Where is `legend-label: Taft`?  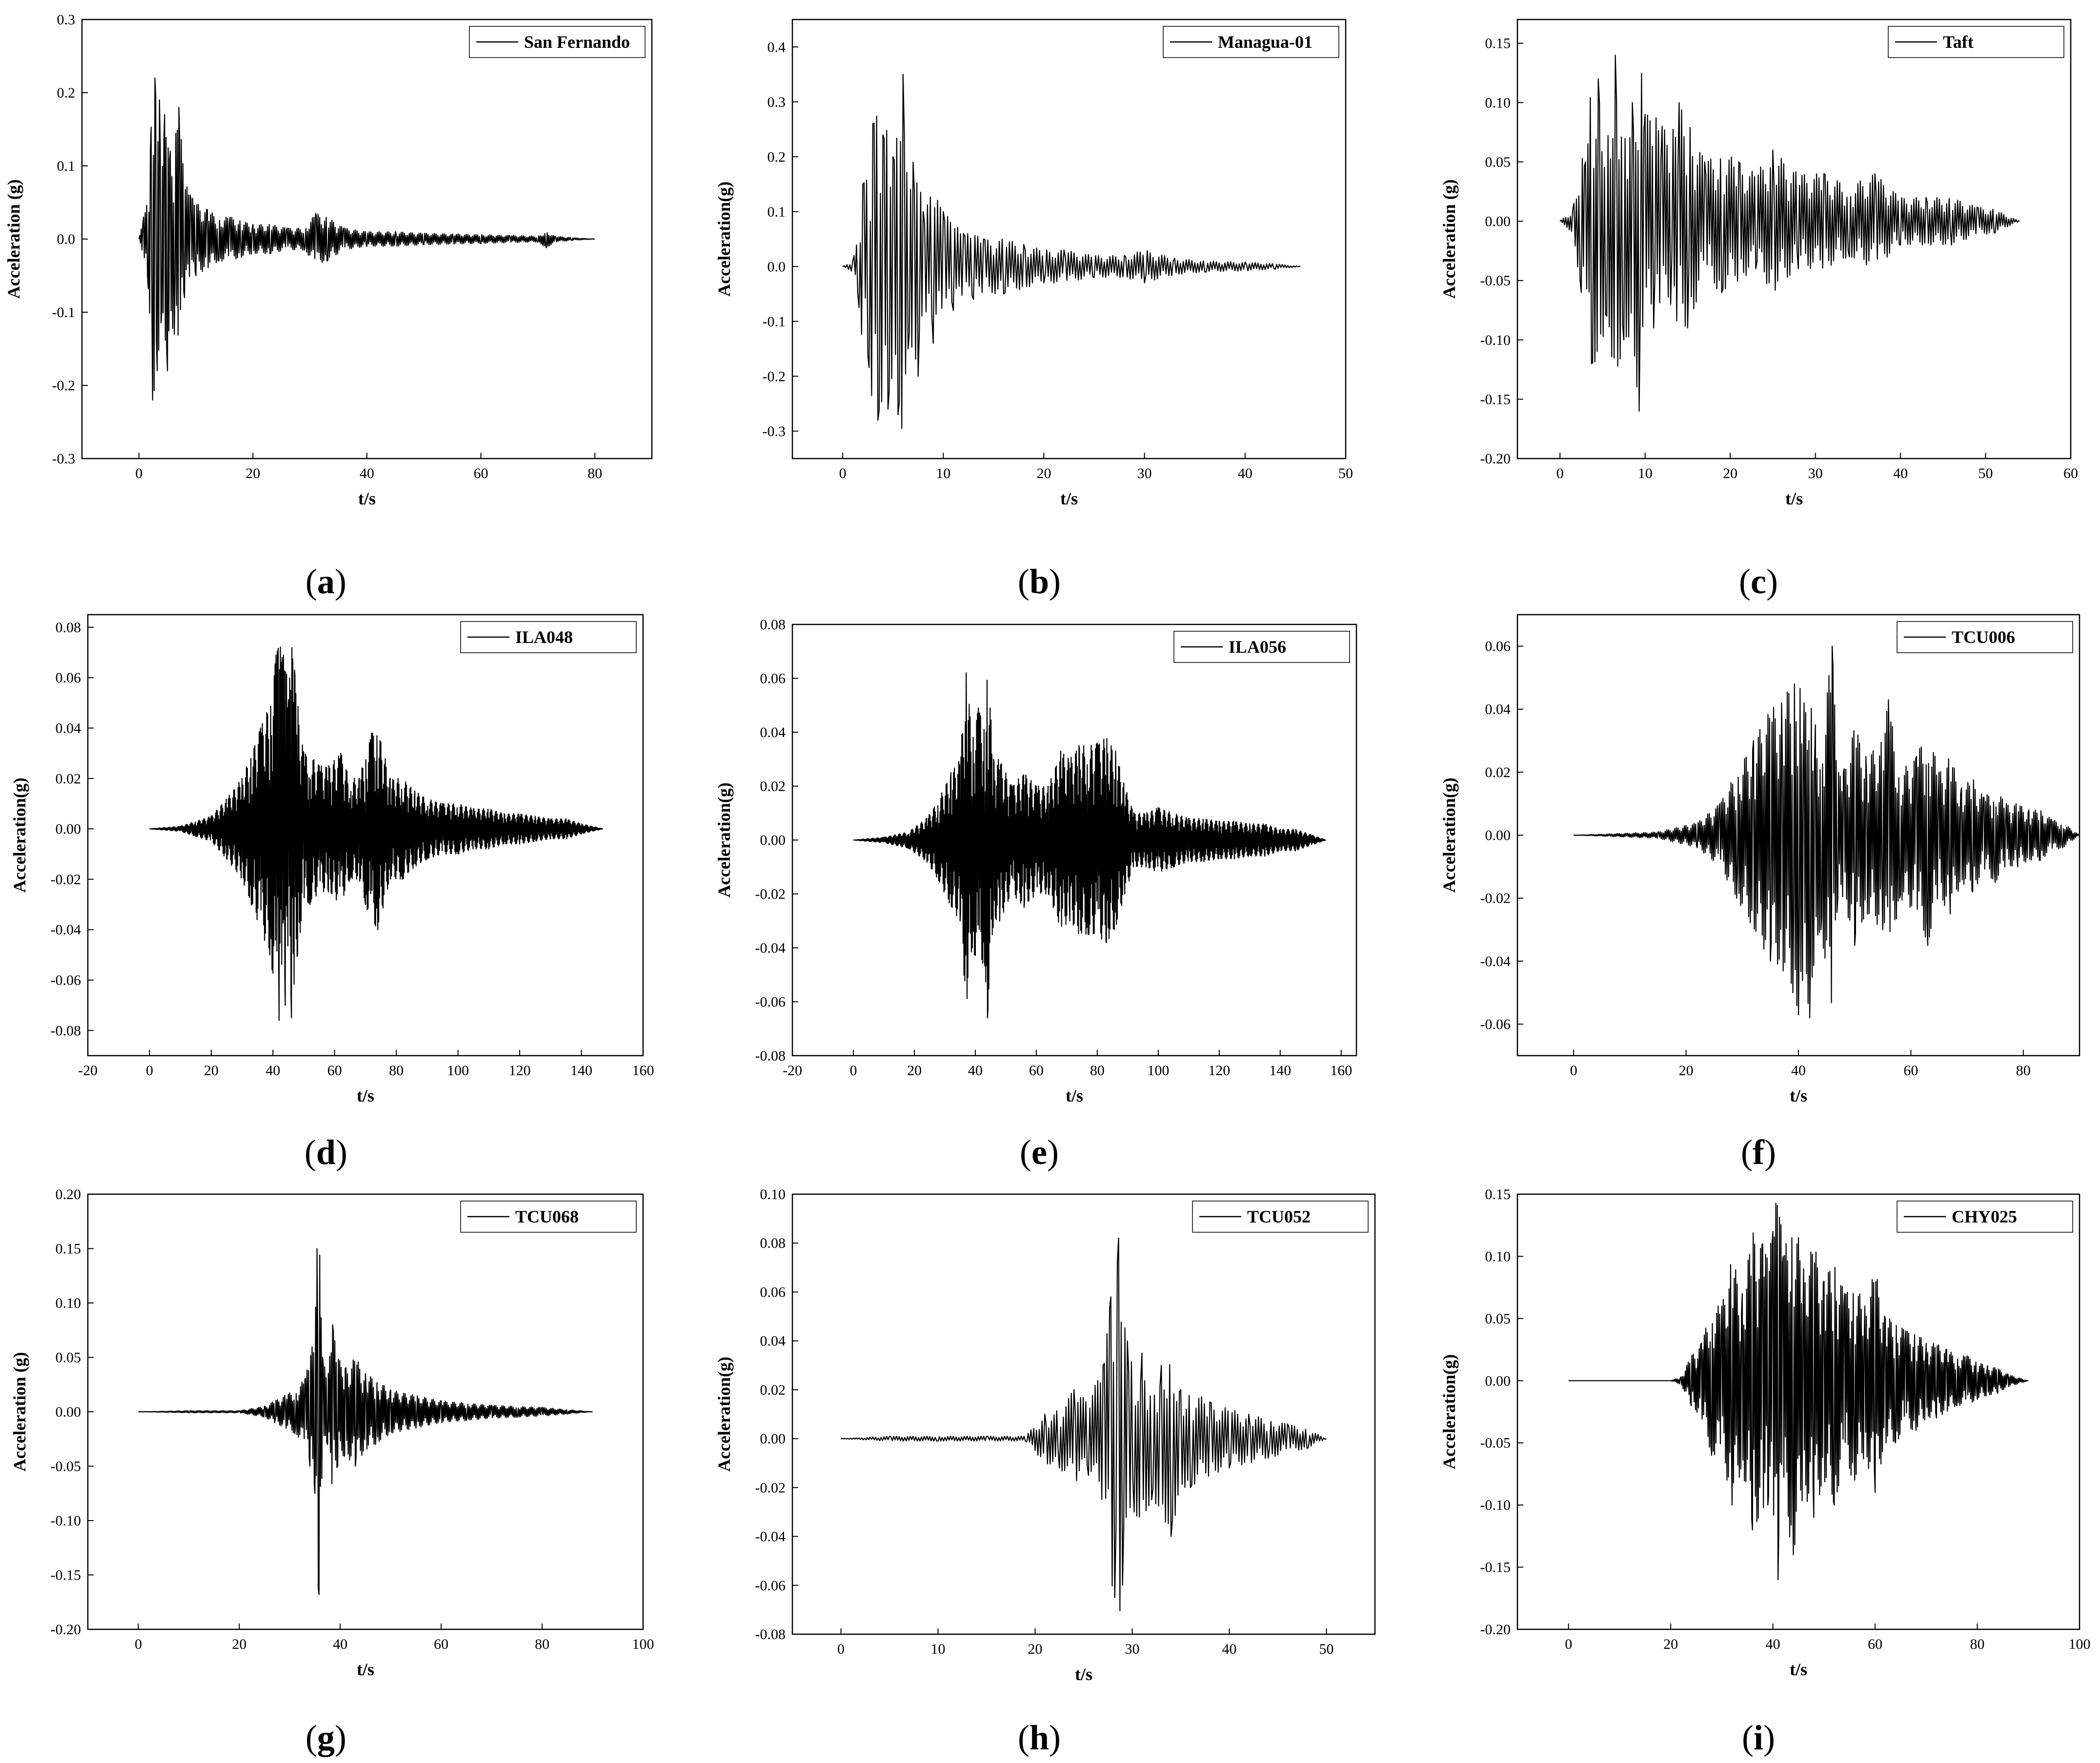 legend-label: Taft is located at coordinates (1958, 42).